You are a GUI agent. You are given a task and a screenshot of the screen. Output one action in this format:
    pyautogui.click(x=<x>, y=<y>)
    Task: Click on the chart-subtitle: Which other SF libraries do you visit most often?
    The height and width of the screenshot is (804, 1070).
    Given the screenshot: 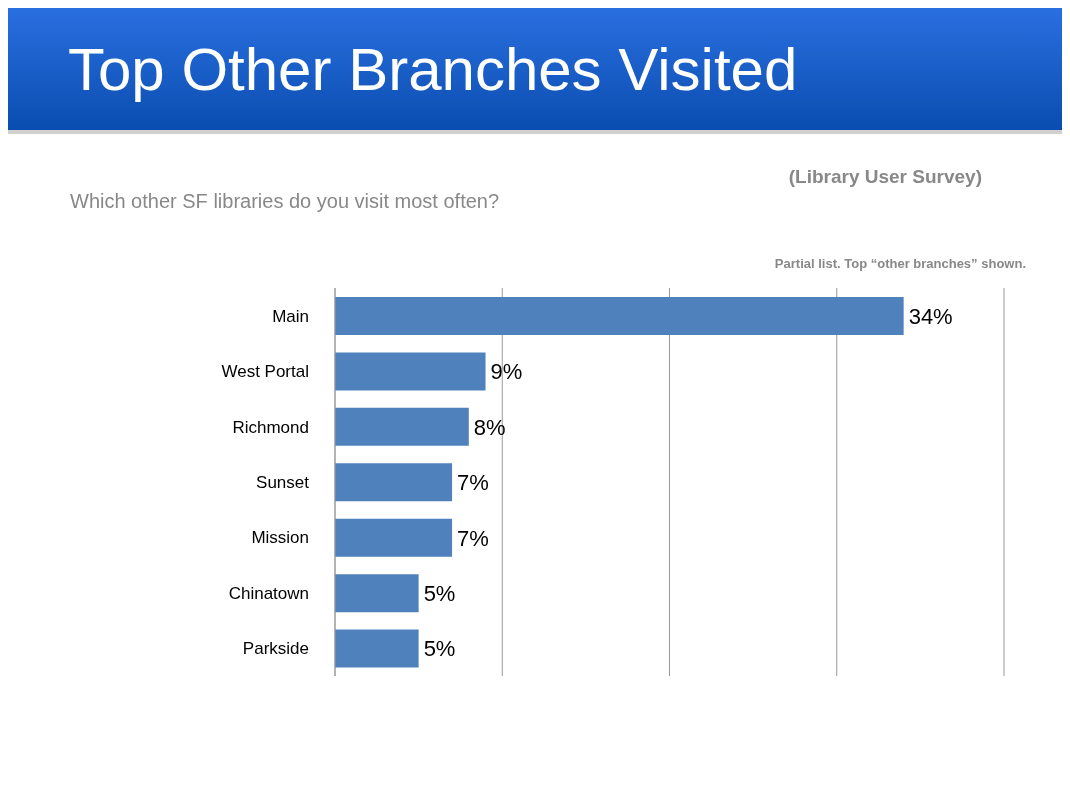 What is the action you would take?
    pyautogui.click(x=285, y=201)
    